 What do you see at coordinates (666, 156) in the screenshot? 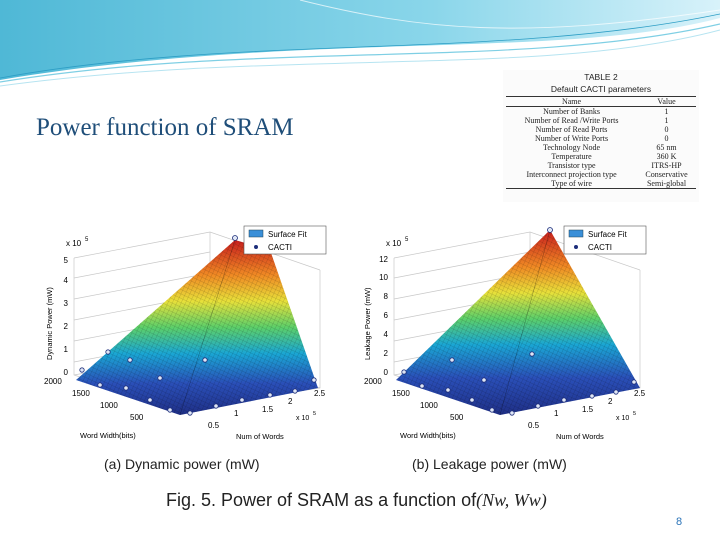
I see `param-value: 360 K` at bounding box center [666, 156].